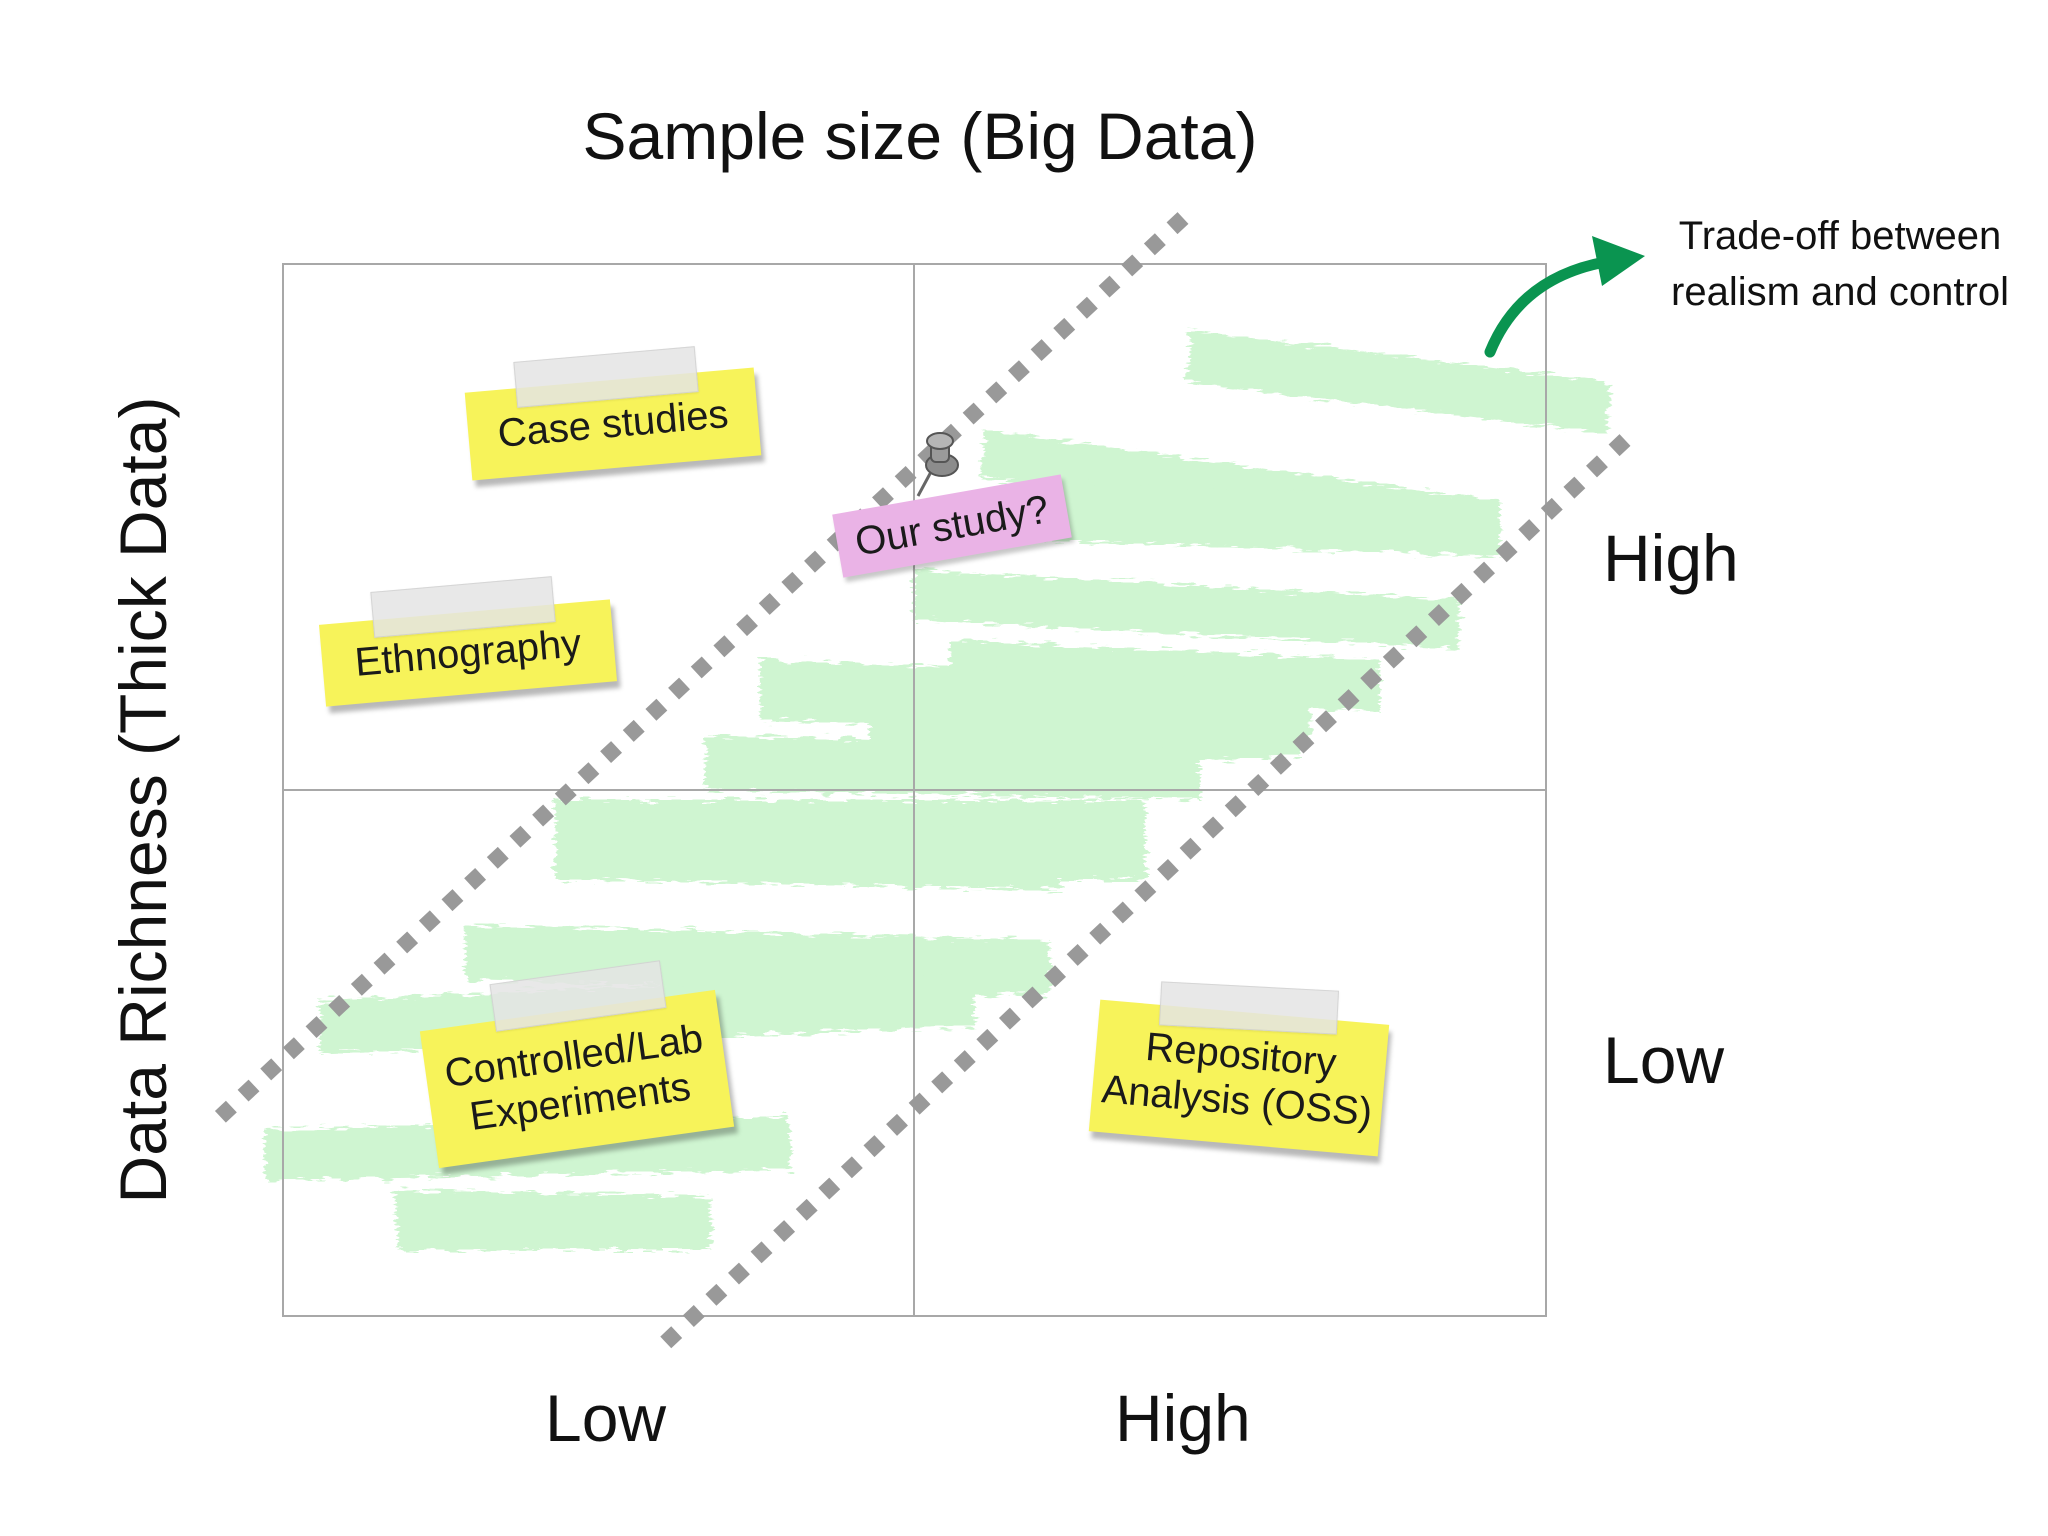 The width and height of the screenshot is (2048, 1536). Describe the element at coordinates (1183, 1418) in the screenshot. I see `x-tick-high: High` at that location.